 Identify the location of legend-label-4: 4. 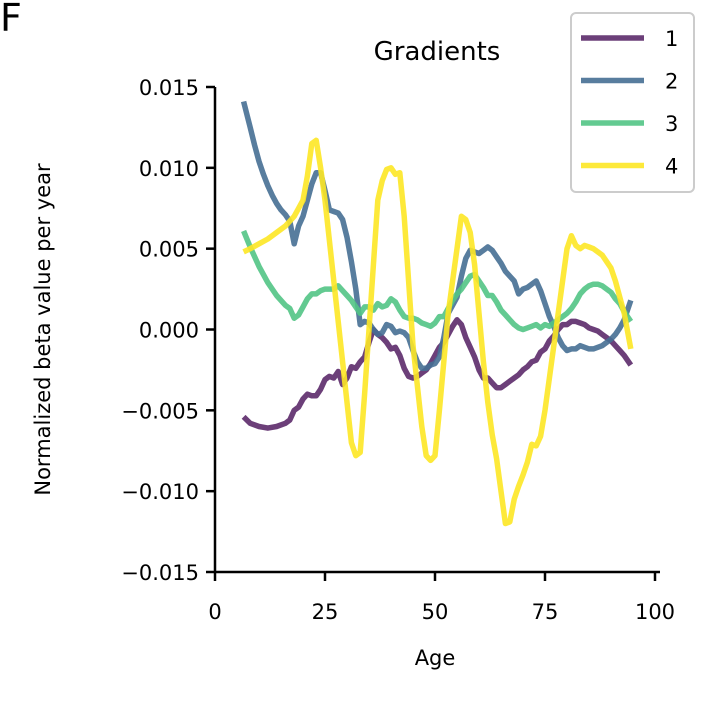
(671, 167).